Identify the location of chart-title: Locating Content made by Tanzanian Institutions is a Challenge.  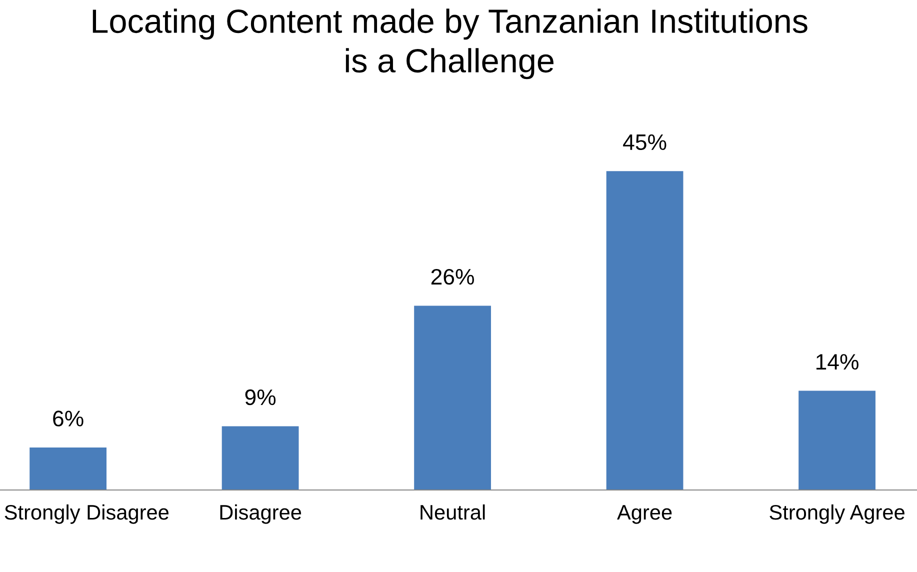
(450, 44).